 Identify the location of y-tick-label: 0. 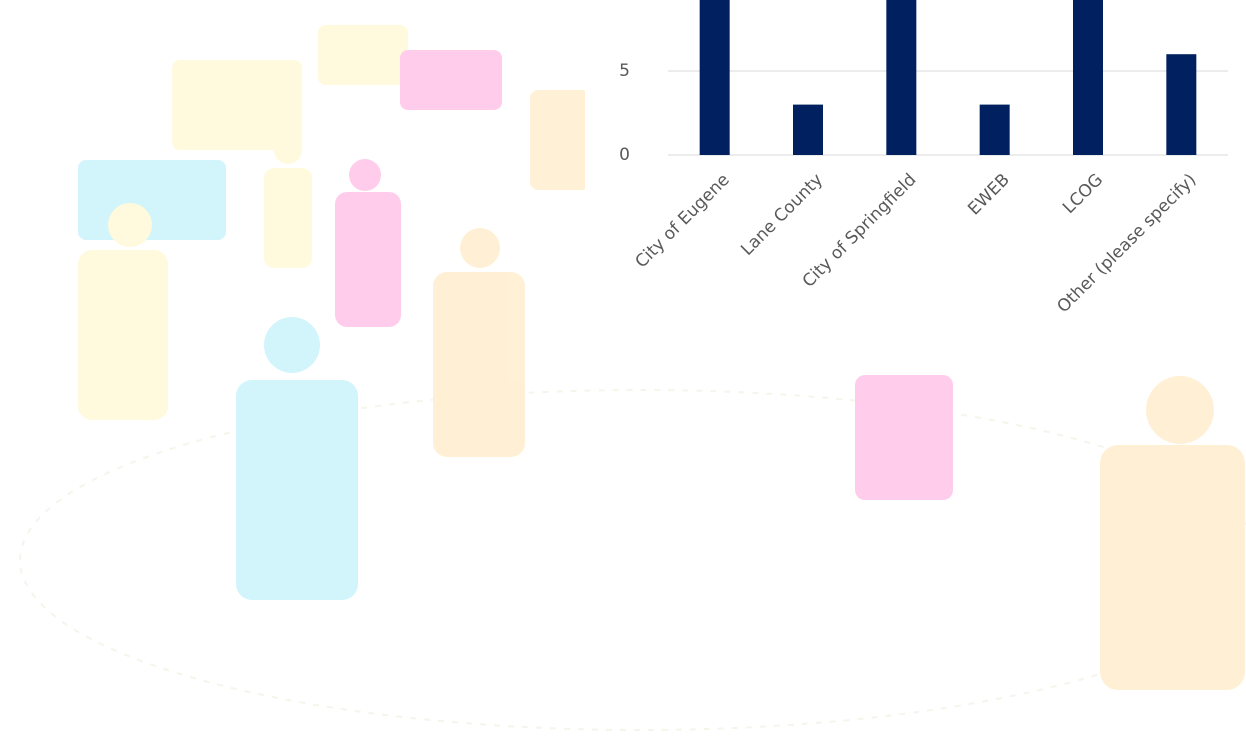
(624, 155).